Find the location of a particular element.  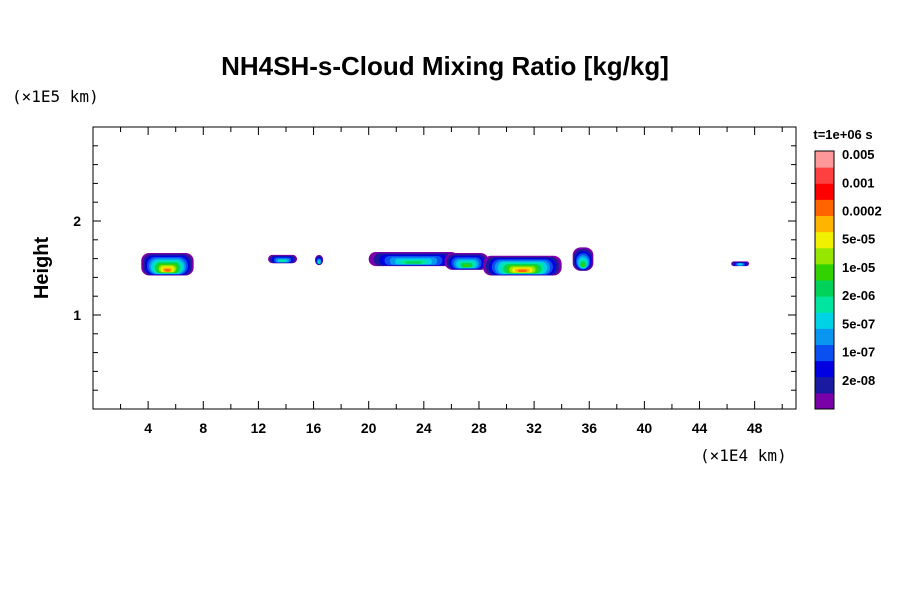

time-label: t=1e+06 s is located at coordinates (842, 134).